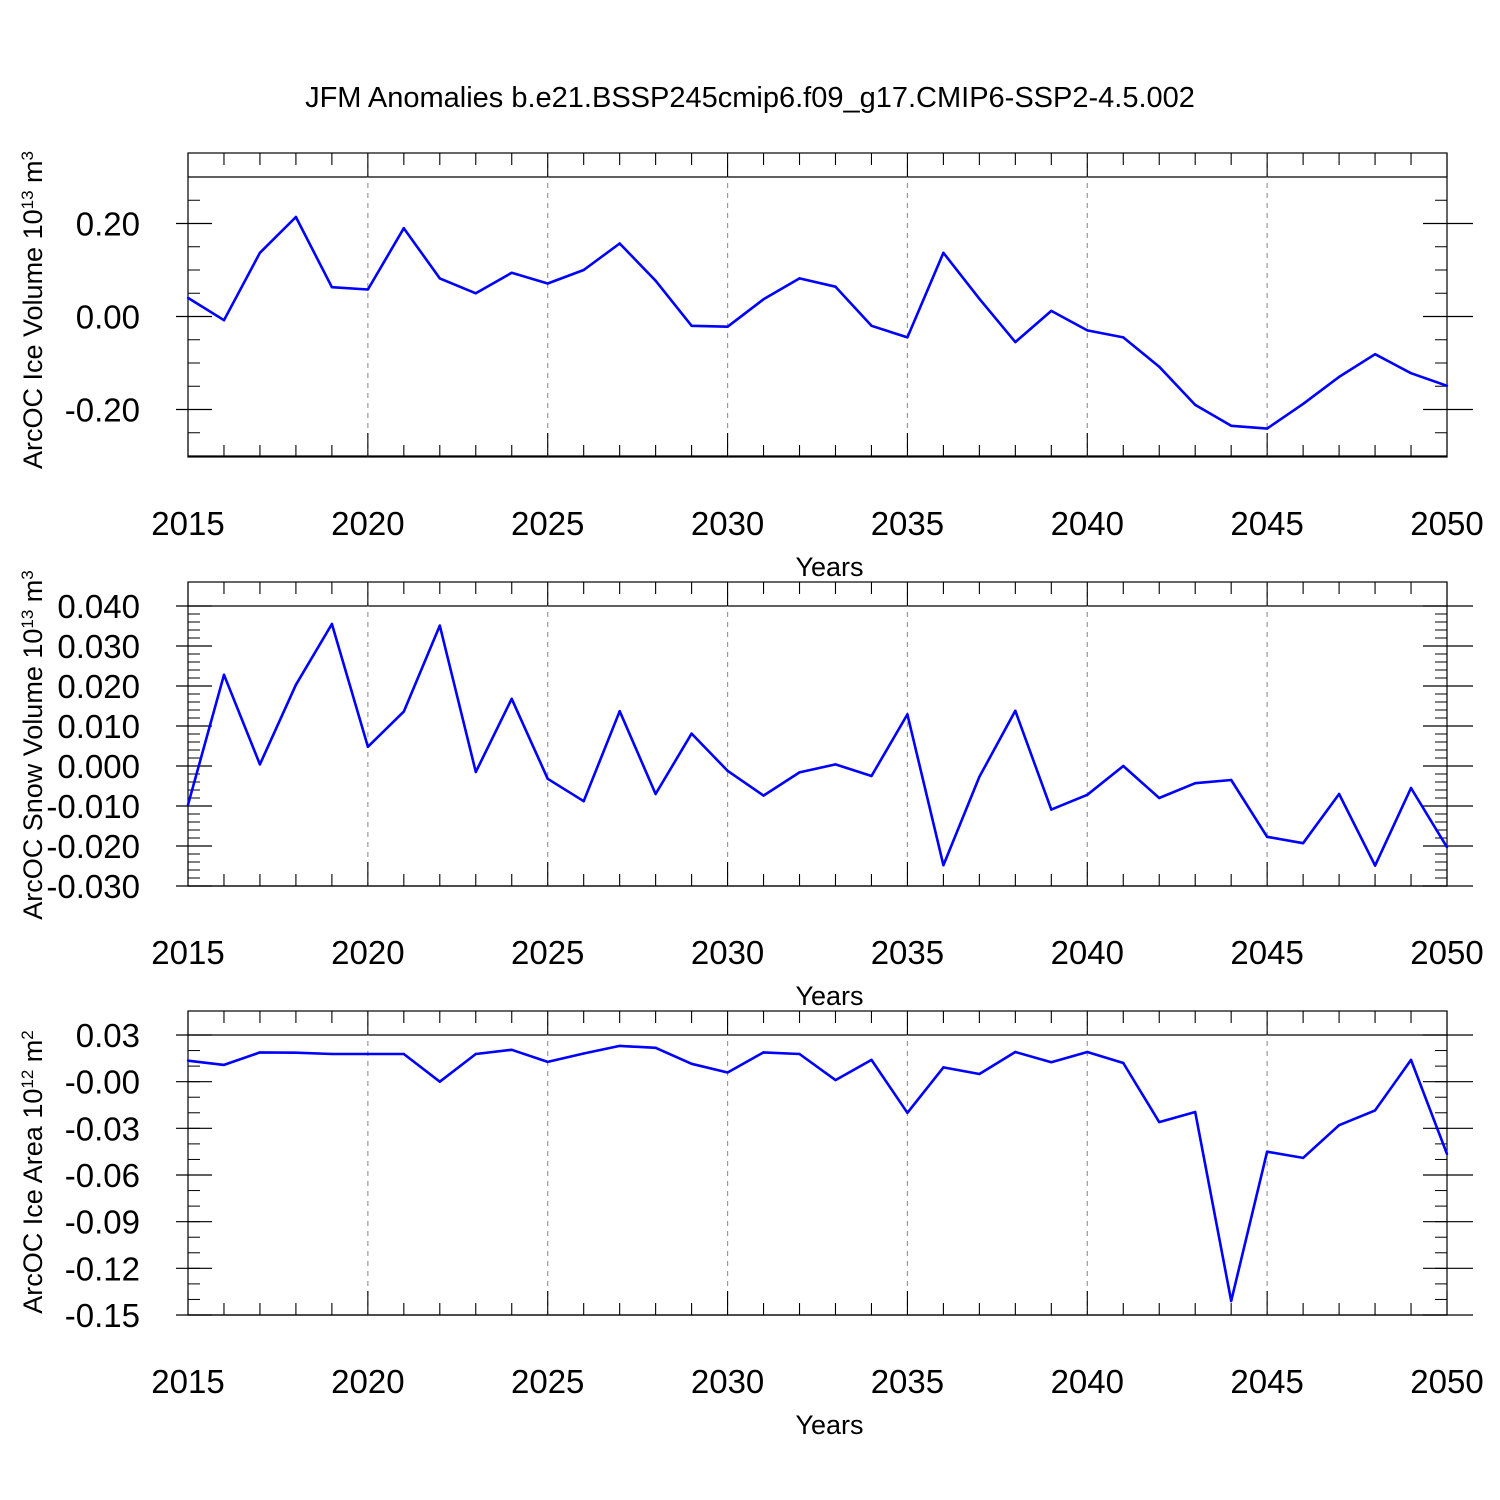 The width and height of the screenshot is (1500, 1500). I want to click on ice-area-point-2032, so click(799, 1054).